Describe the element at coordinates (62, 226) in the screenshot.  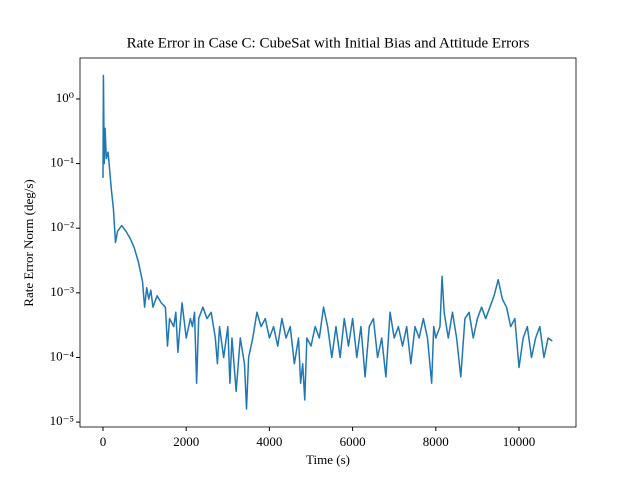
I see `y-tick-label: 10⁻²` at that location.